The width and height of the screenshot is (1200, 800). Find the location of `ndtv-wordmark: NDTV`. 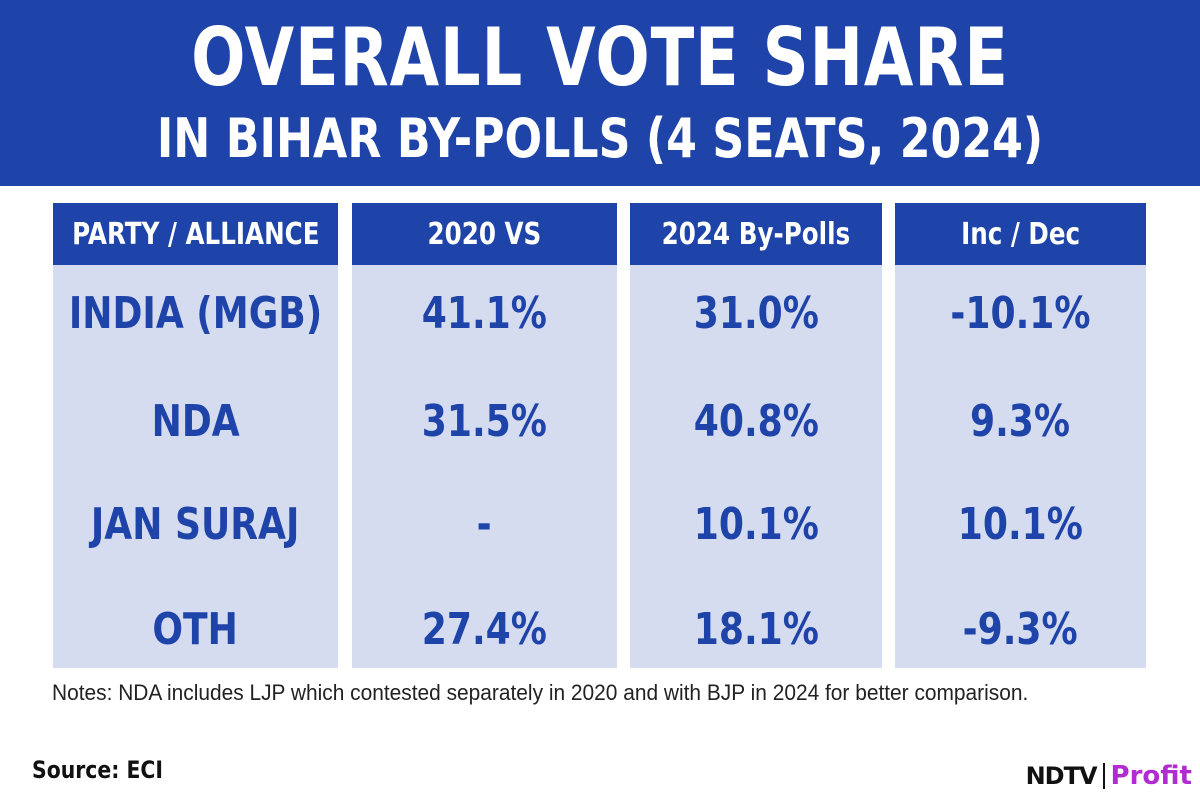

ndtv-wordmark: NDTV is located at coordinates (1061, 776).